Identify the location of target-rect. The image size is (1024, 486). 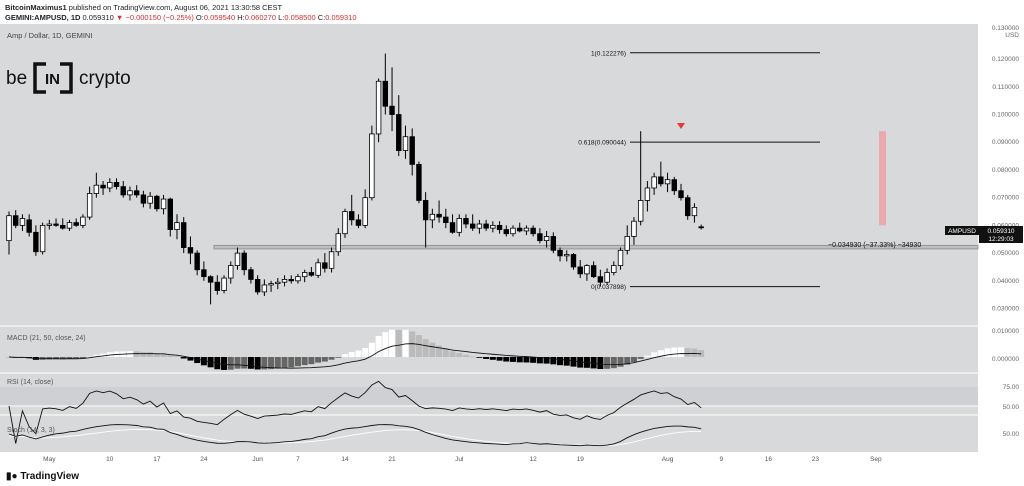
(882, 178).